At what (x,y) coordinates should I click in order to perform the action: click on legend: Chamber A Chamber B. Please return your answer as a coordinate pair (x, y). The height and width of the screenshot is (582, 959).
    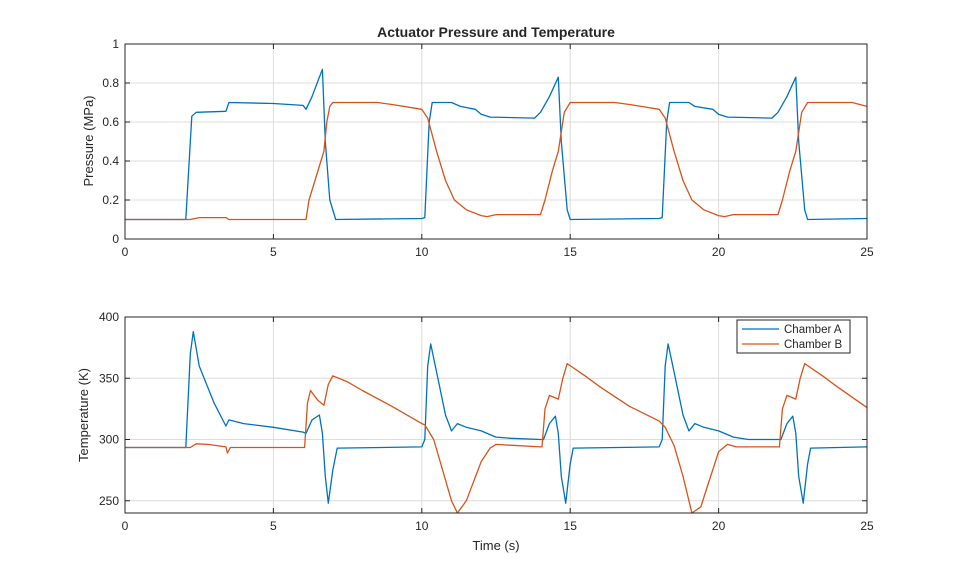
    Looking at the image, I should click on (793, 336).